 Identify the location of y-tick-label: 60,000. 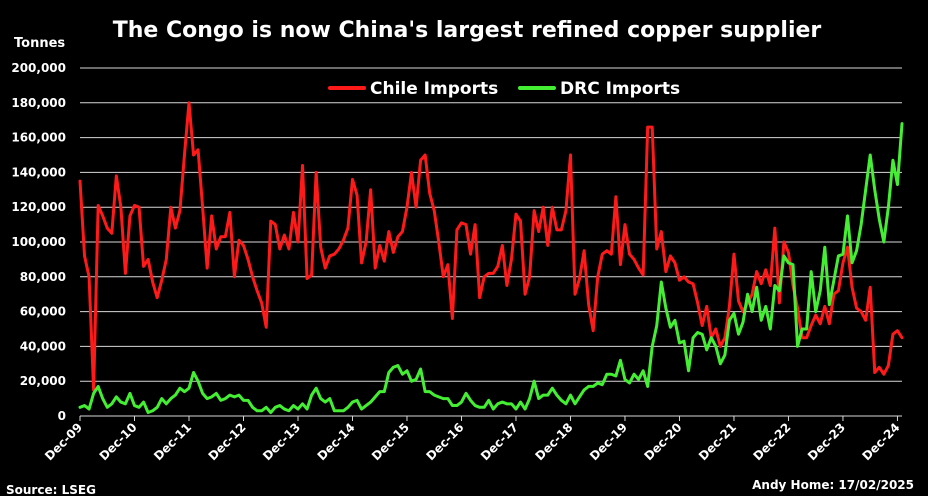
(43, 312).